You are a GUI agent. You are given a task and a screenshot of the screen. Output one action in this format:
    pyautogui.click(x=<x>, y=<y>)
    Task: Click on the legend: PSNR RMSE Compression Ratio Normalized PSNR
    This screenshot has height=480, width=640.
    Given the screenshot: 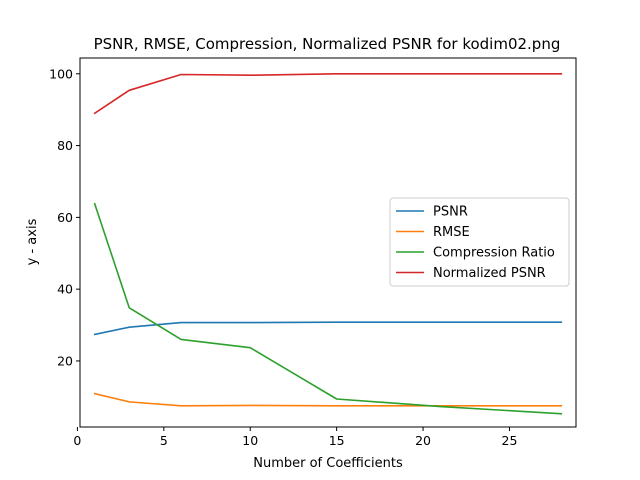 What is the action you would take?
    pyautogui.click(x=479, y=242)
    